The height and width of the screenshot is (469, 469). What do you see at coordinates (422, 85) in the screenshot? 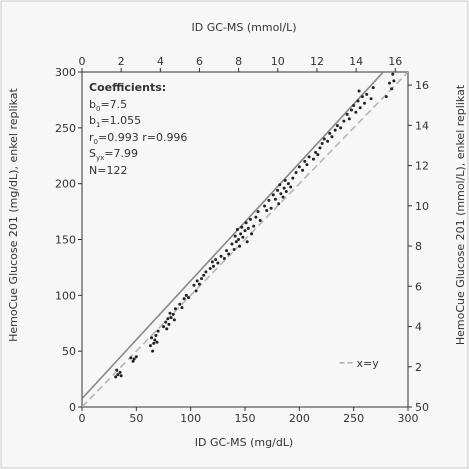
I see `y2-tick-label: 16` at bounding box center [422, 85].